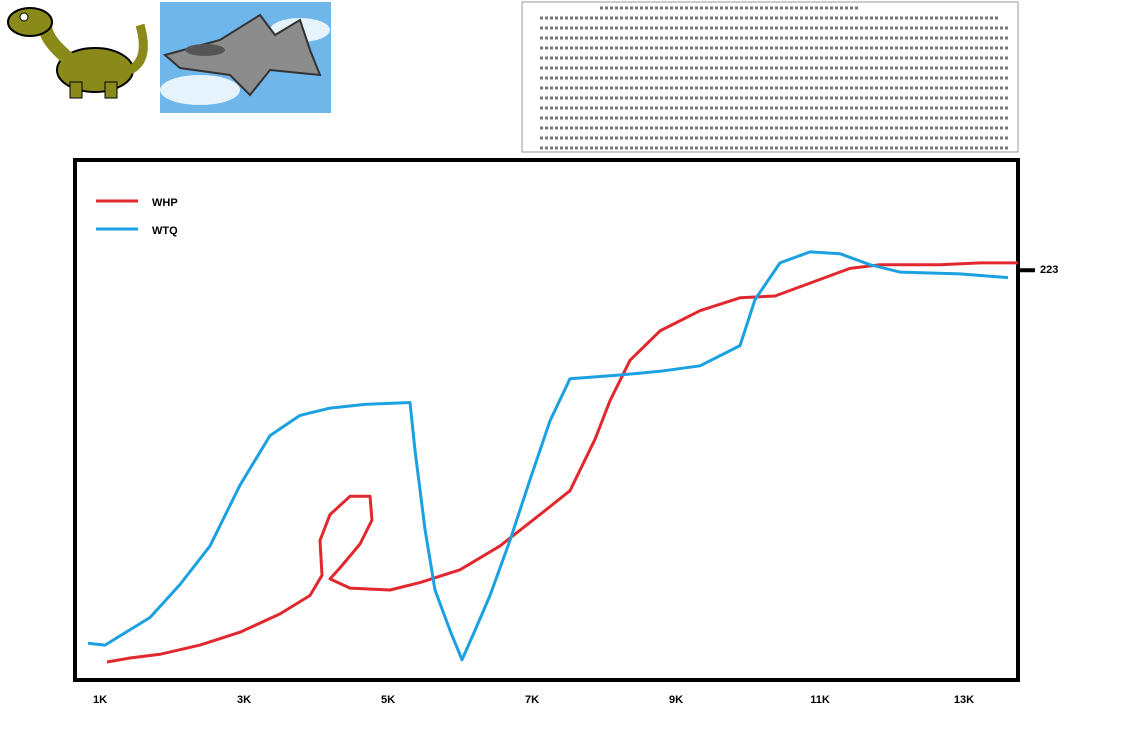 This screenshot has height=736, width=1136. I want to click on jet-image, so click(245, 57).